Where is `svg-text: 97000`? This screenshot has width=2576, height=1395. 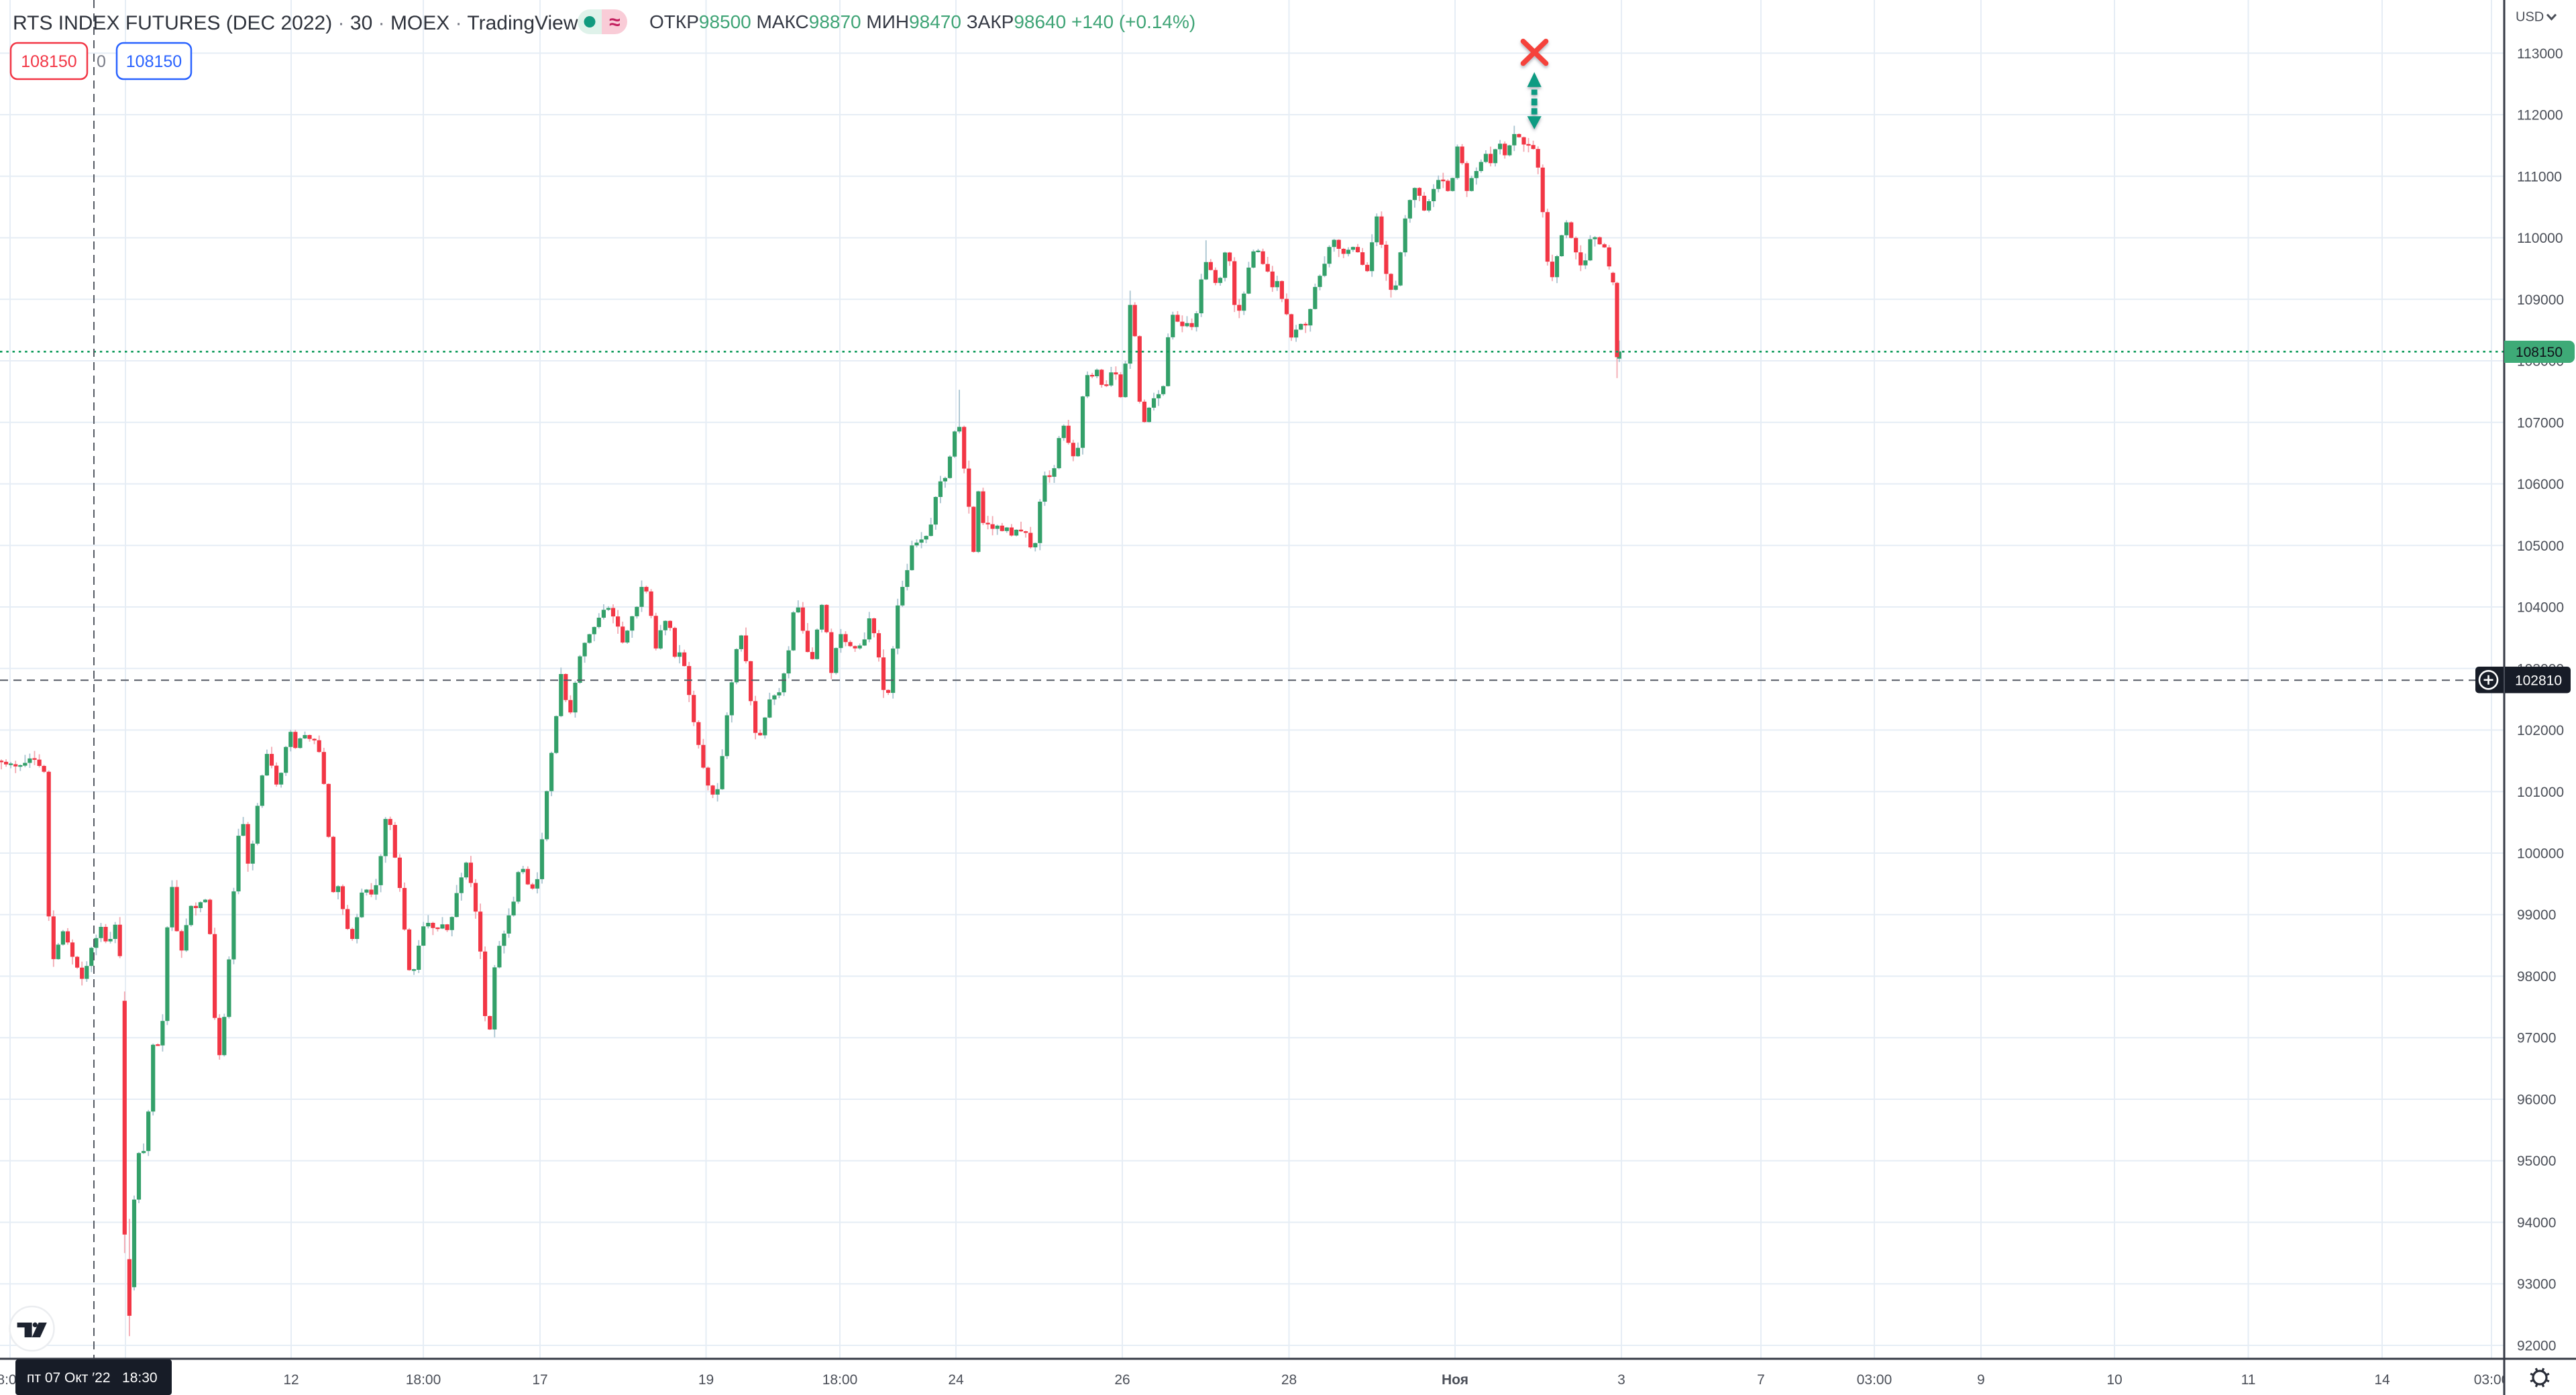
svg-text: 97000 is located at coordinates (2536, 1038).